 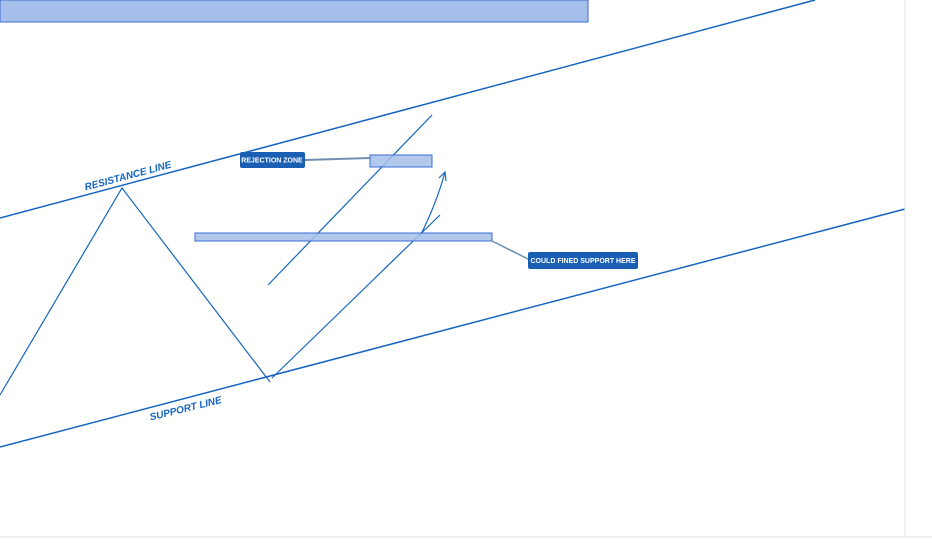 What do you see at coordinates (432, 204) in the screenshot?
I see `arrow` at bounding box center [432, 204].